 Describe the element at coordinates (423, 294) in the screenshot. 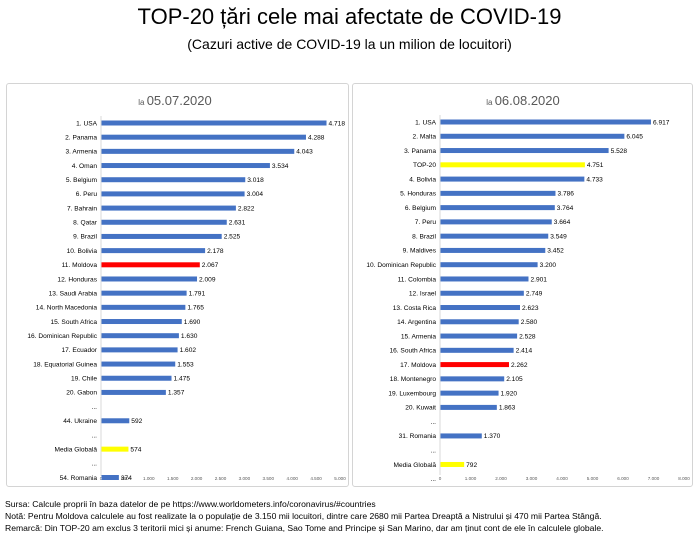

I see `chart2-category-label: 12. Israel` at that location.